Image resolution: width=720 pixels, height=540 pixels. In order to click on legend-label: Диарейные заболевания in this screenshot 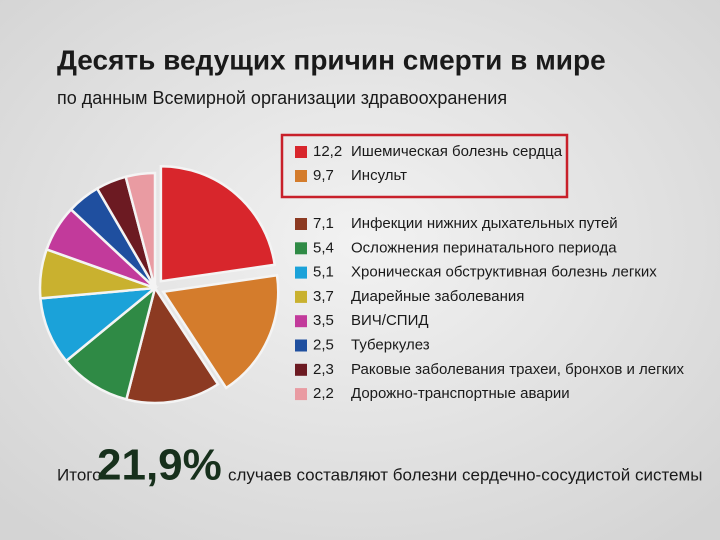, I will do `click(437, 296)`.